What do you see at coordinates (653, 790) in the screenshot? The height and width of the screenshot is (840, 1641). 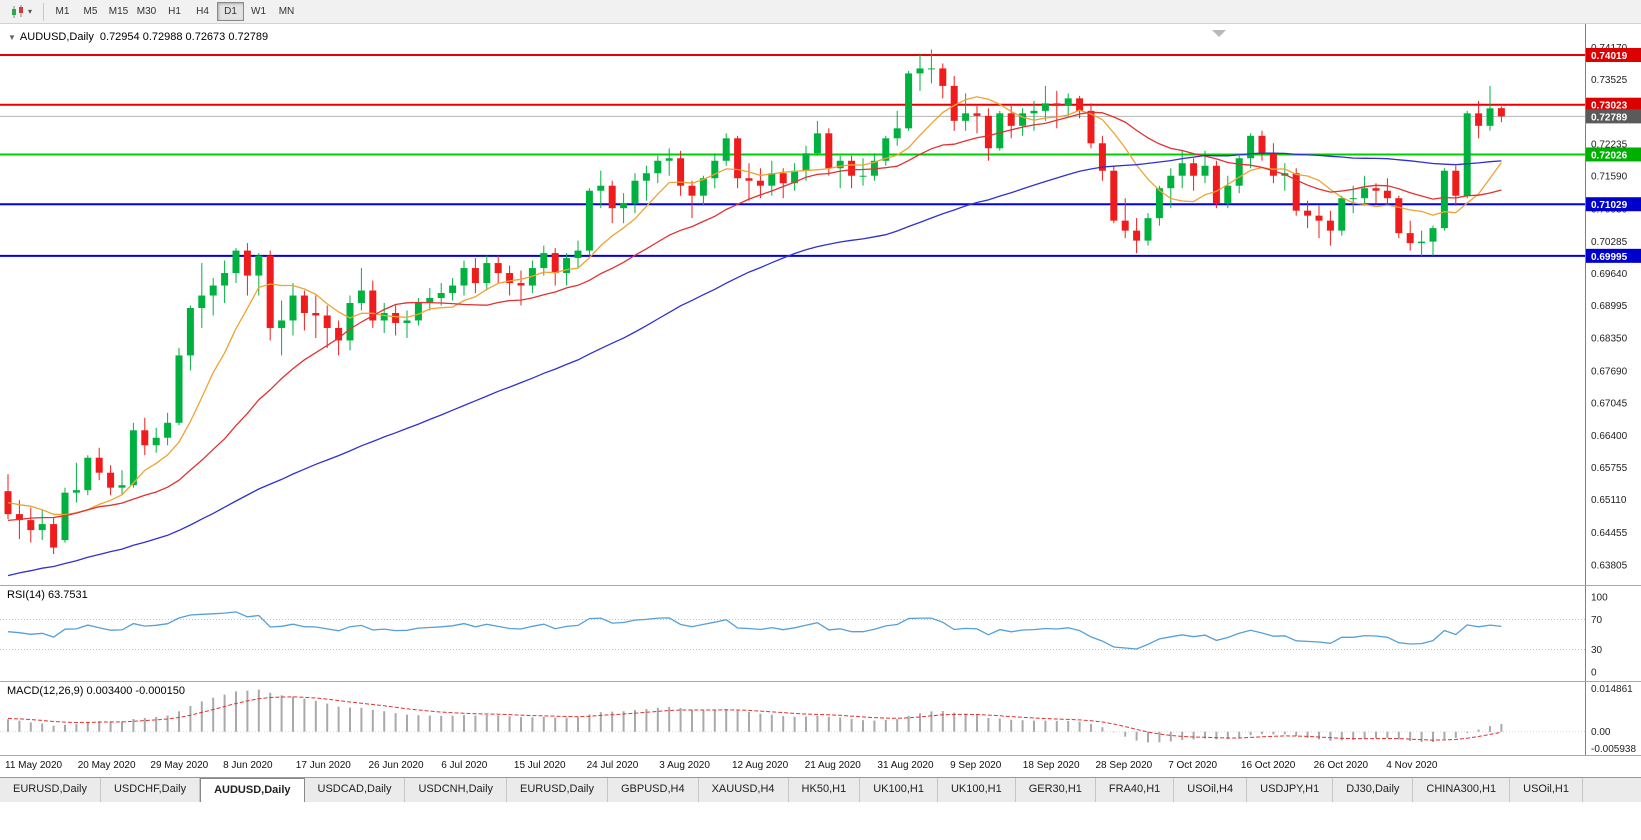 I see `chart-tab-gbpusd-h4: GBPUSD,H4` at bounding box center [653, 790].